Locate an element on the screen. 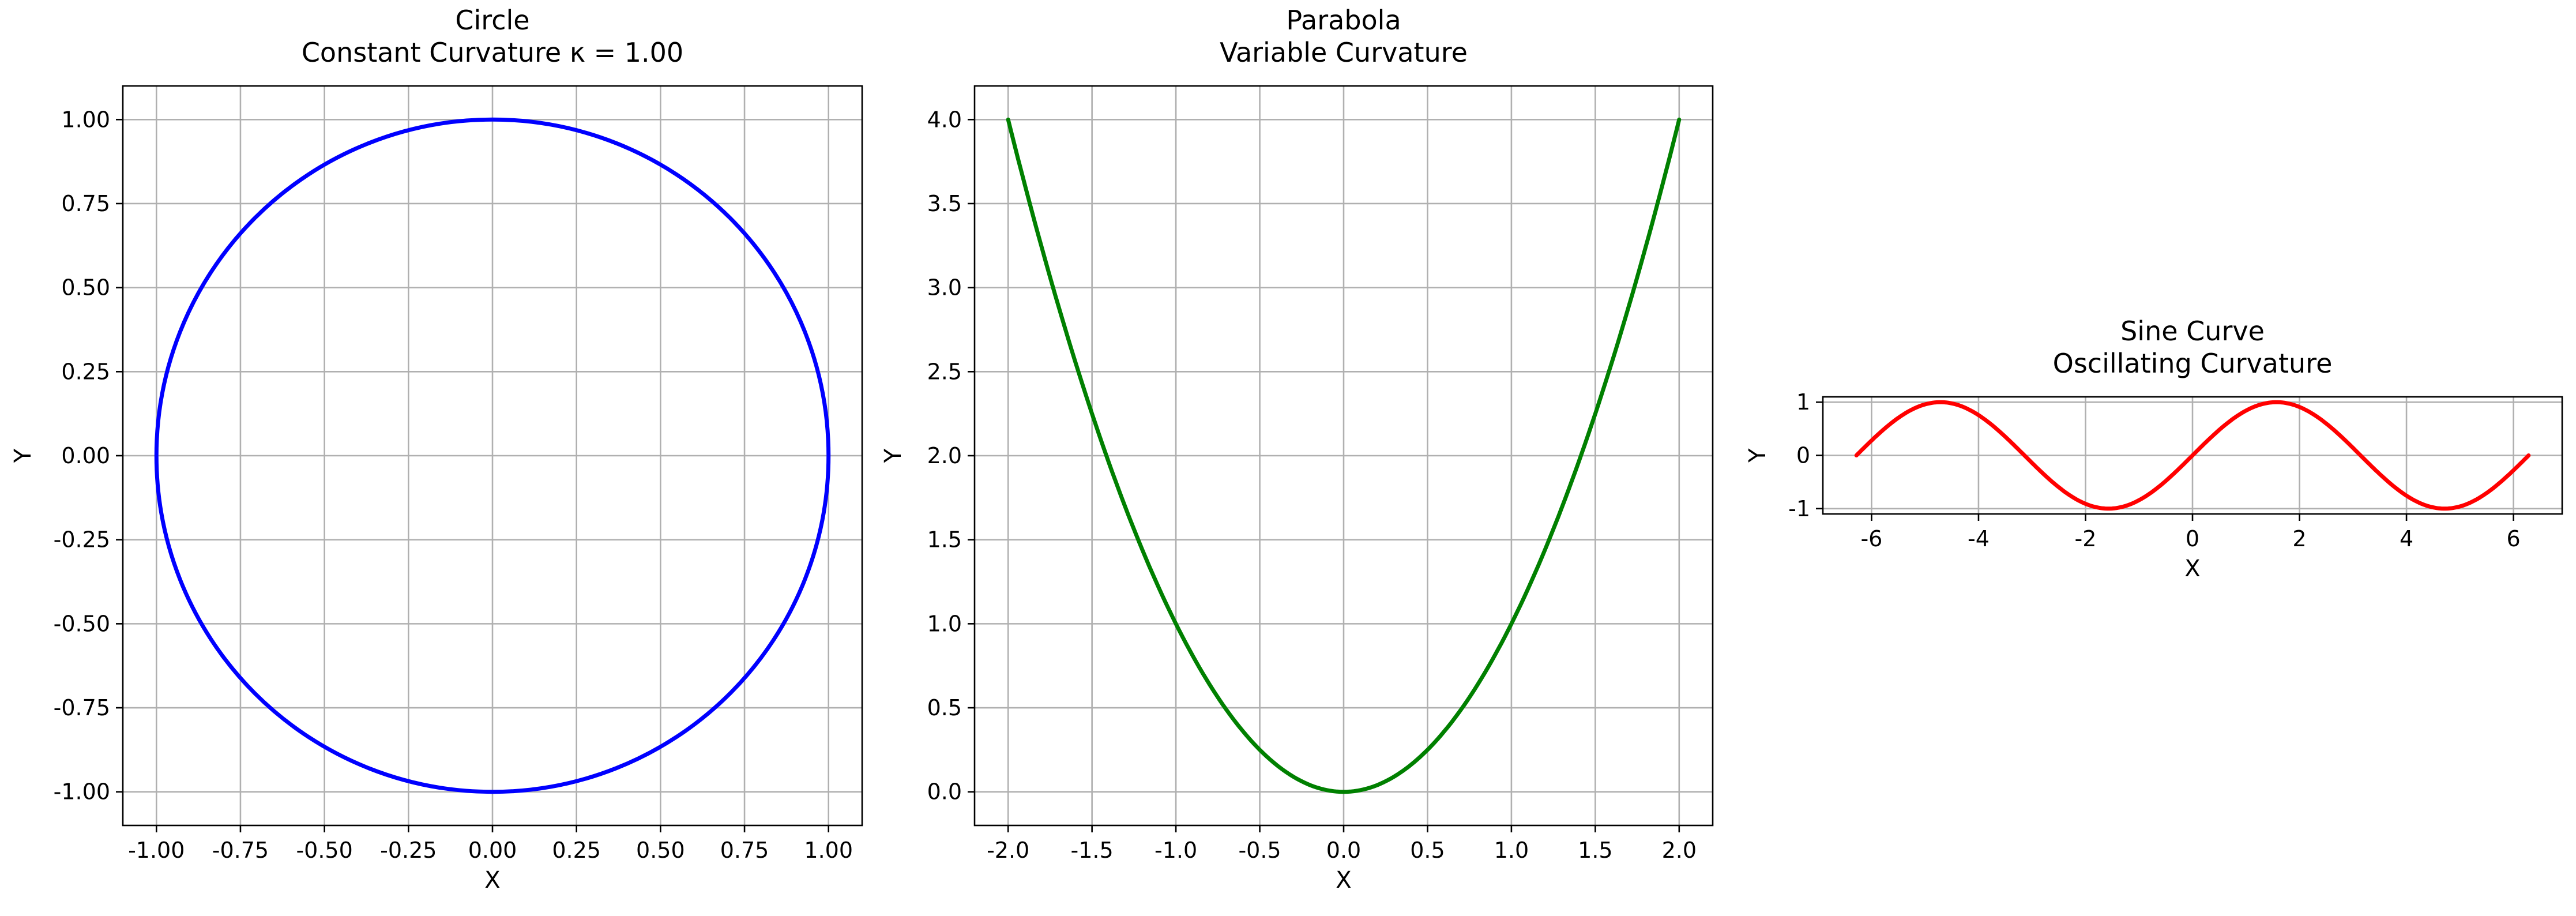 The height and width of the screenshot is (916, 2576). sine-title-line-1: Oscillating Curvature is located at coordinates (2193, 363).